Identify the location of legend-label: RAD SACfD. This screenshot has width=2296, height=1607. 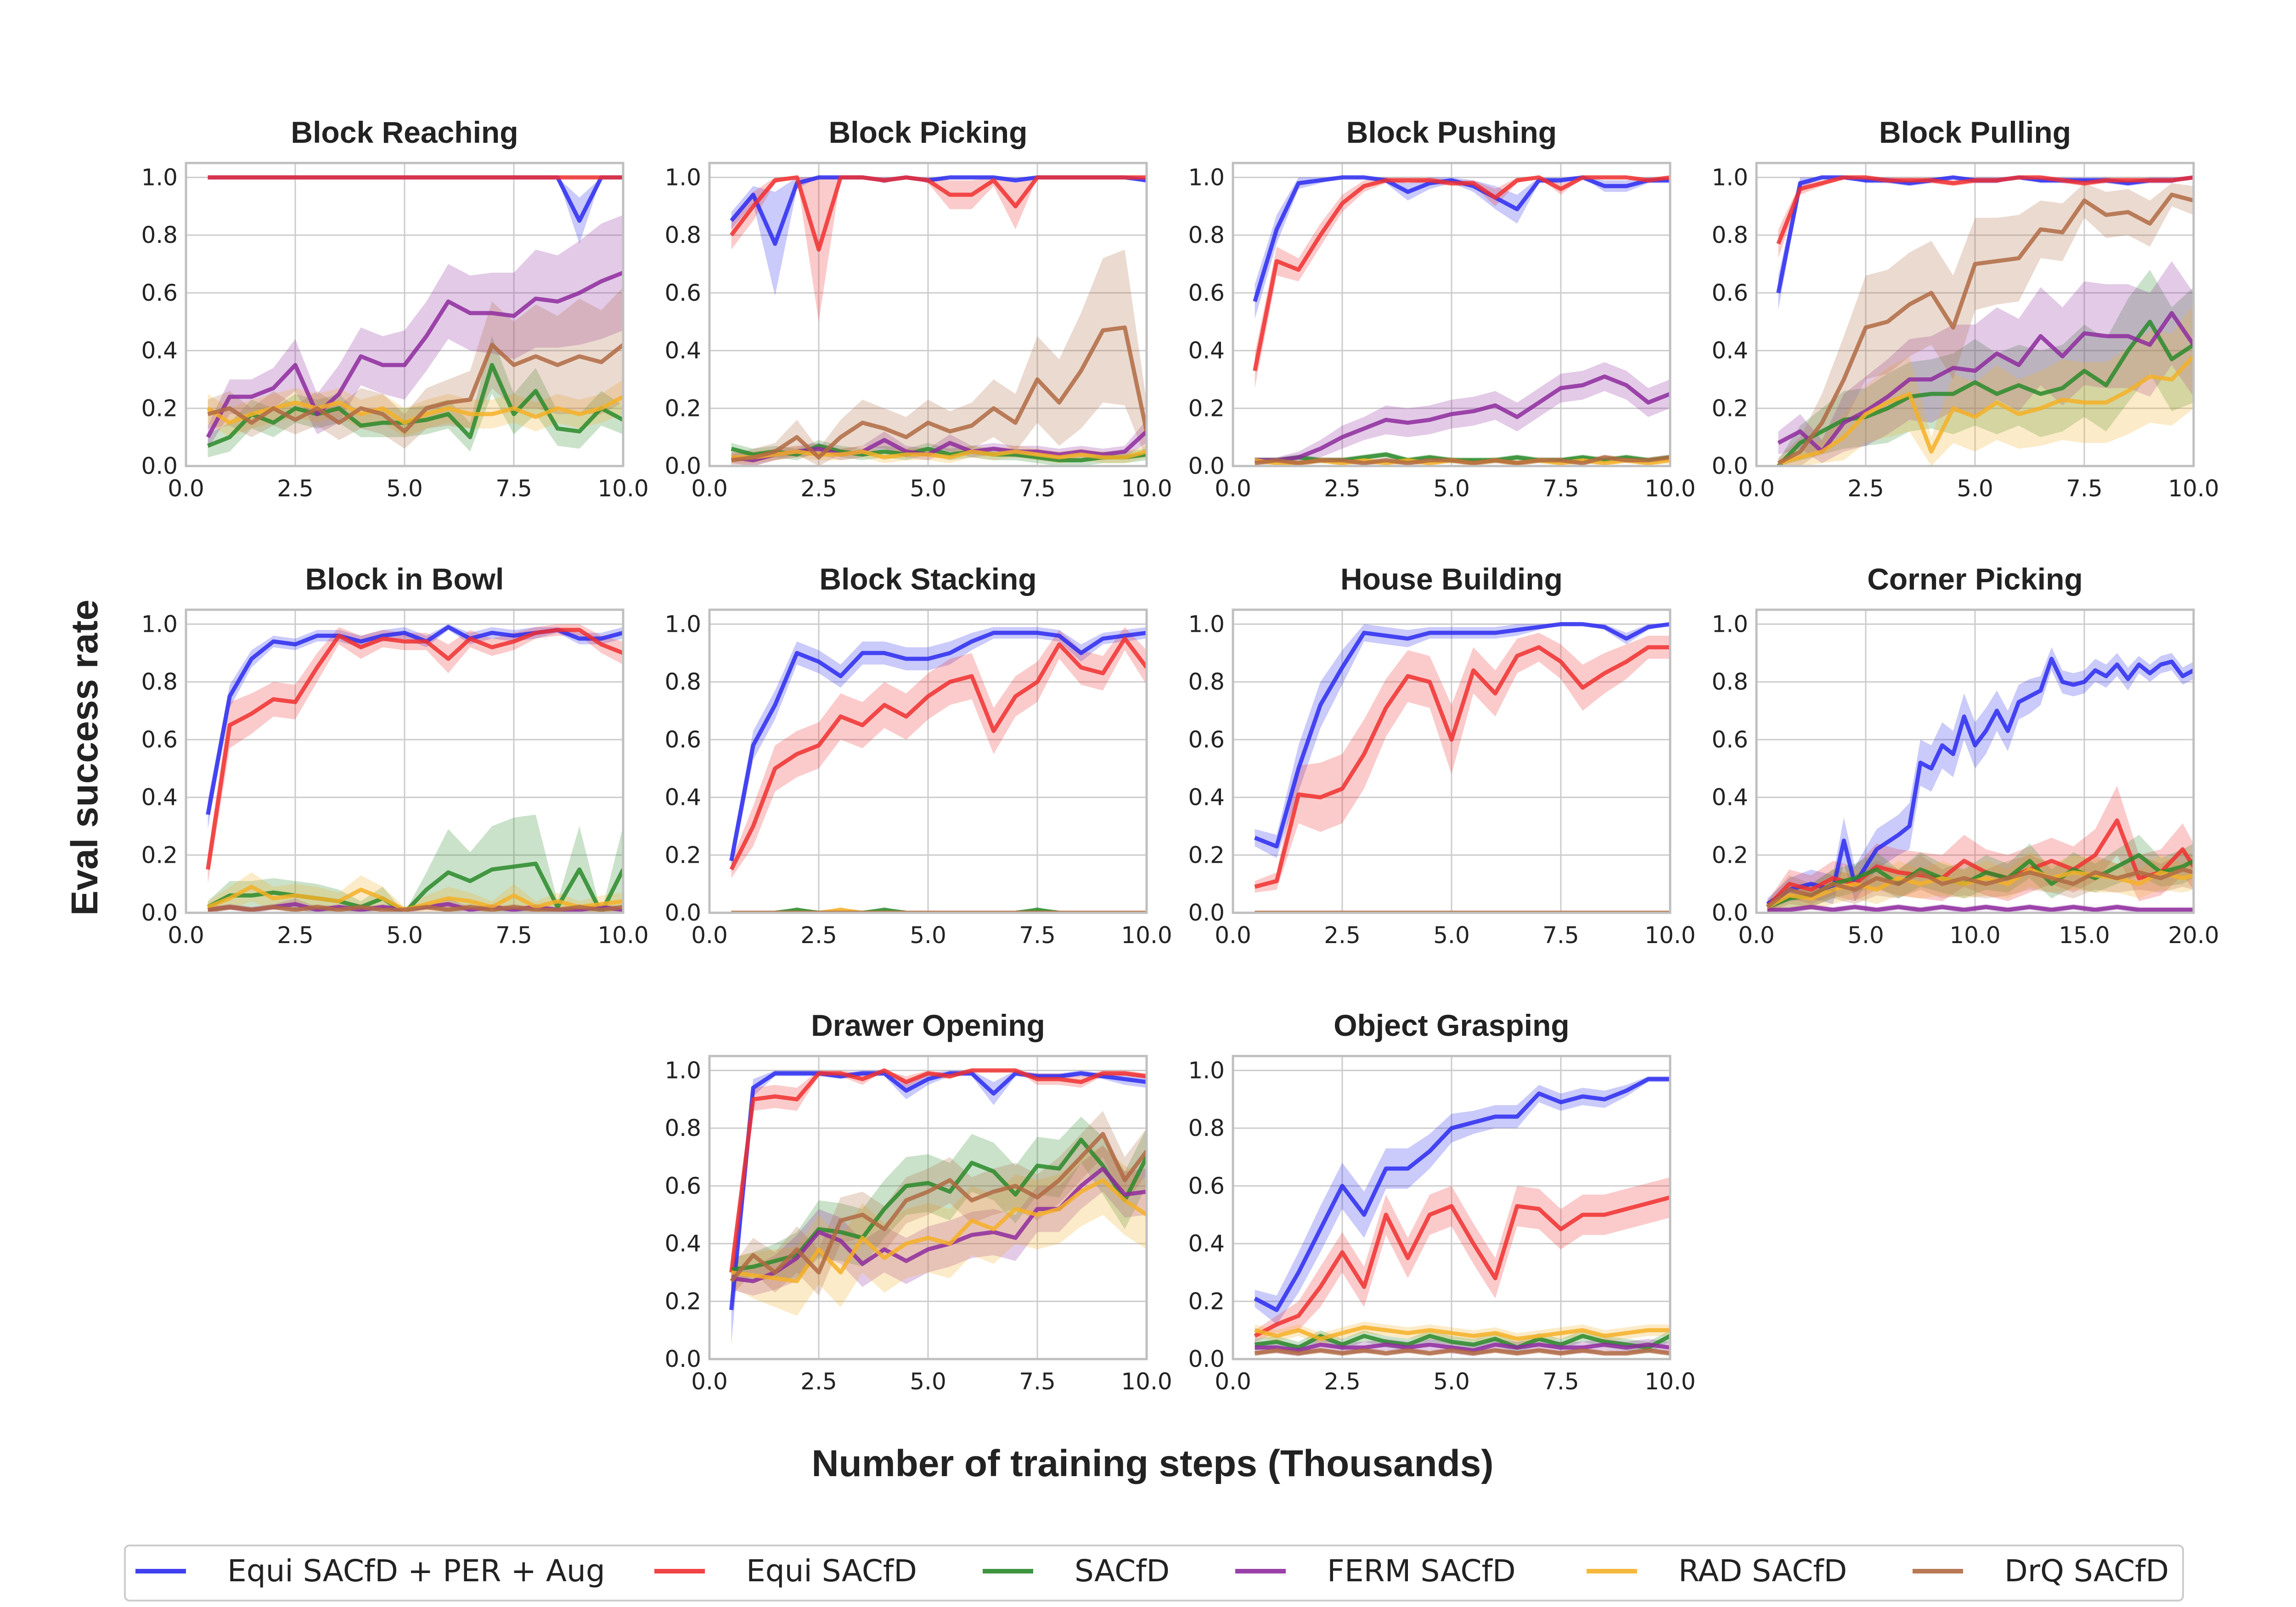
(1763, 1571).